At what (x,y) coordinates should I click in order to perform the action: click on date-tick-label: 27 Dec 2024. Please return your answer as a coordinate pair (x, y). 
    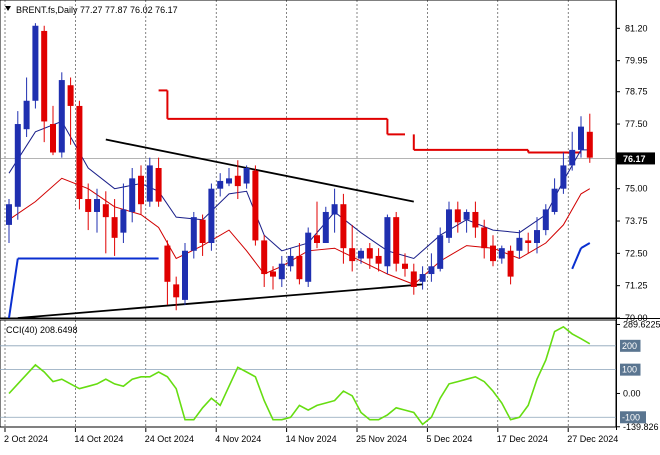
    Looking at the image, I should click on (592, 439).